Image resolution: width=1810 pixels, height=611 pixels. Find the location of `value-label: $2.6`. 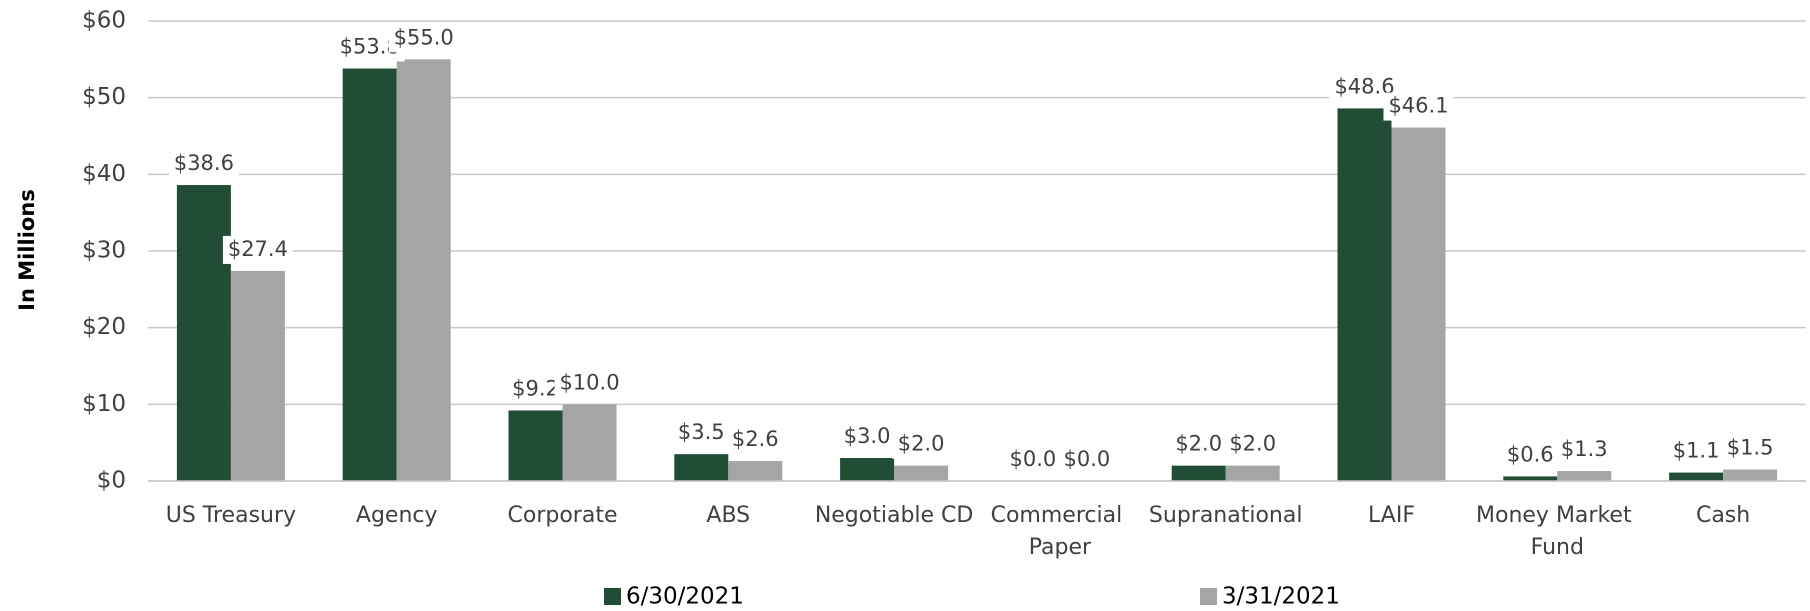

value-label: $2.6 is located at coordinates (755, 439).